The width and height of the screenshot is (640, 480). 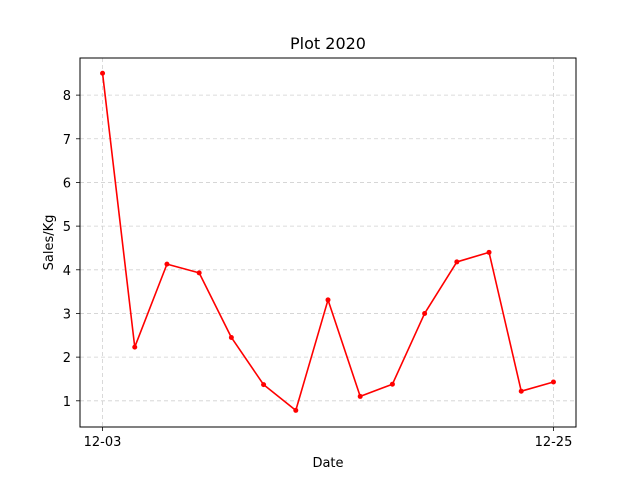 I want to click on y-tick-label: 5, so click(x=67, y=227).